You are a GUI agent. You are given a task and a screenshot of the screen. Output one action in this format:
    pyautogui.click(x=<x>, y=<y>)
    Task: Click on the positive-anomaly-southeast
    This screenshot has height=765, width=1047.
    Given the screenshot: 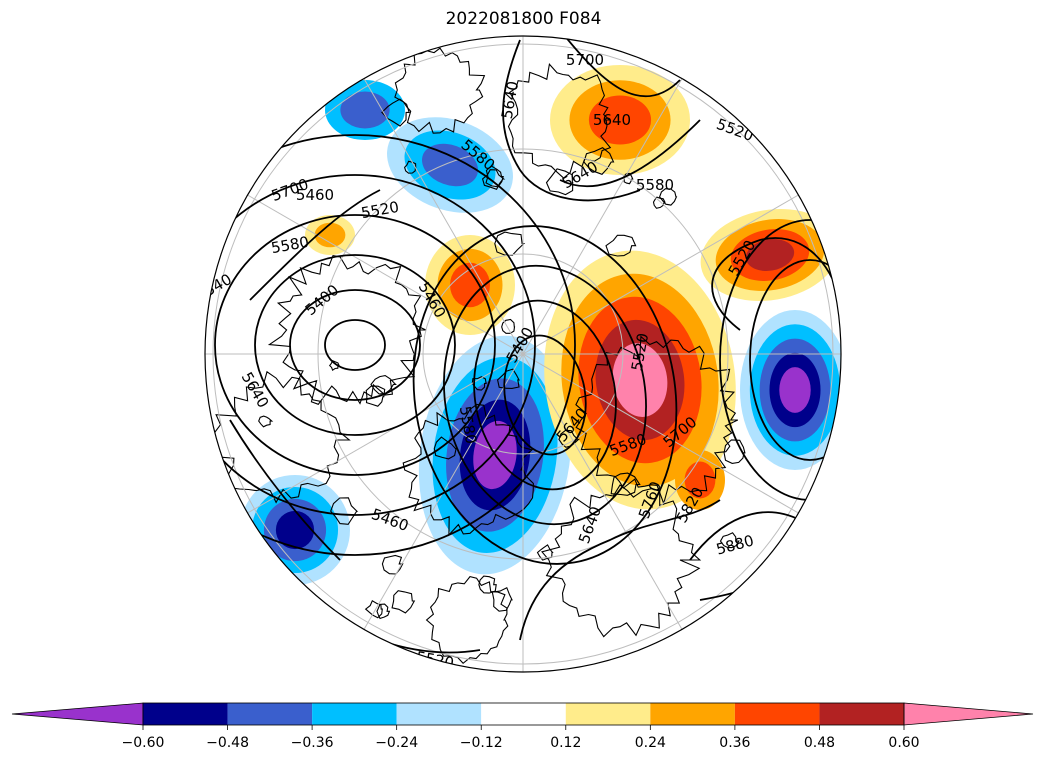 What is the action you would take?
    pyautogui.click(x=700, y=480)
    